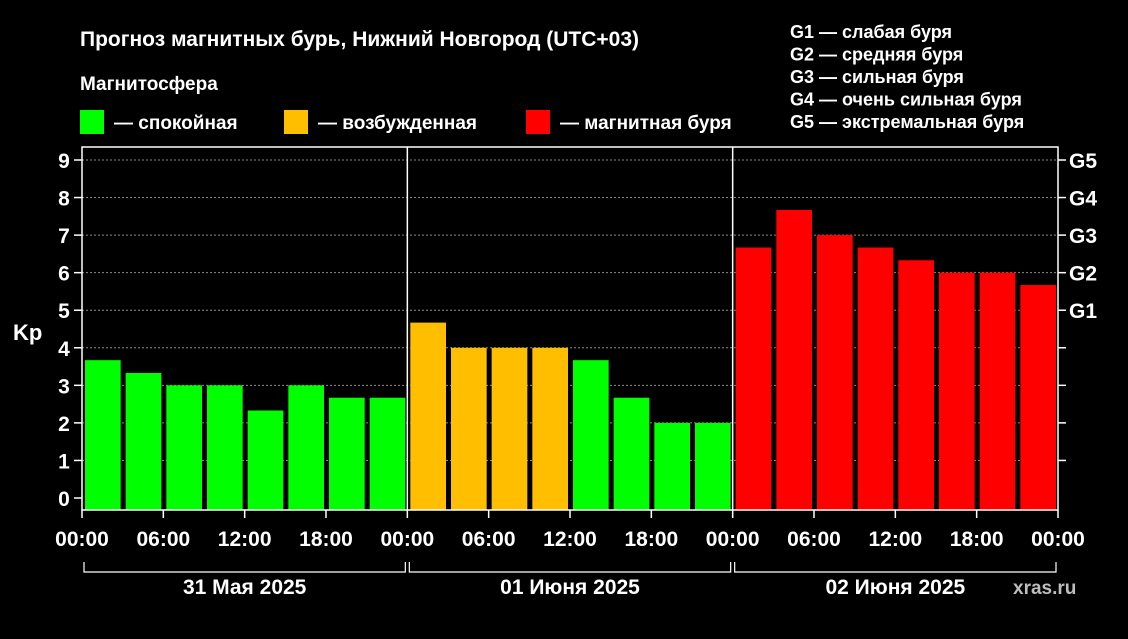 This screenshot has height=639, width=1128. I want to click on x-tick-label-0: 00:00, so click(82, 539).